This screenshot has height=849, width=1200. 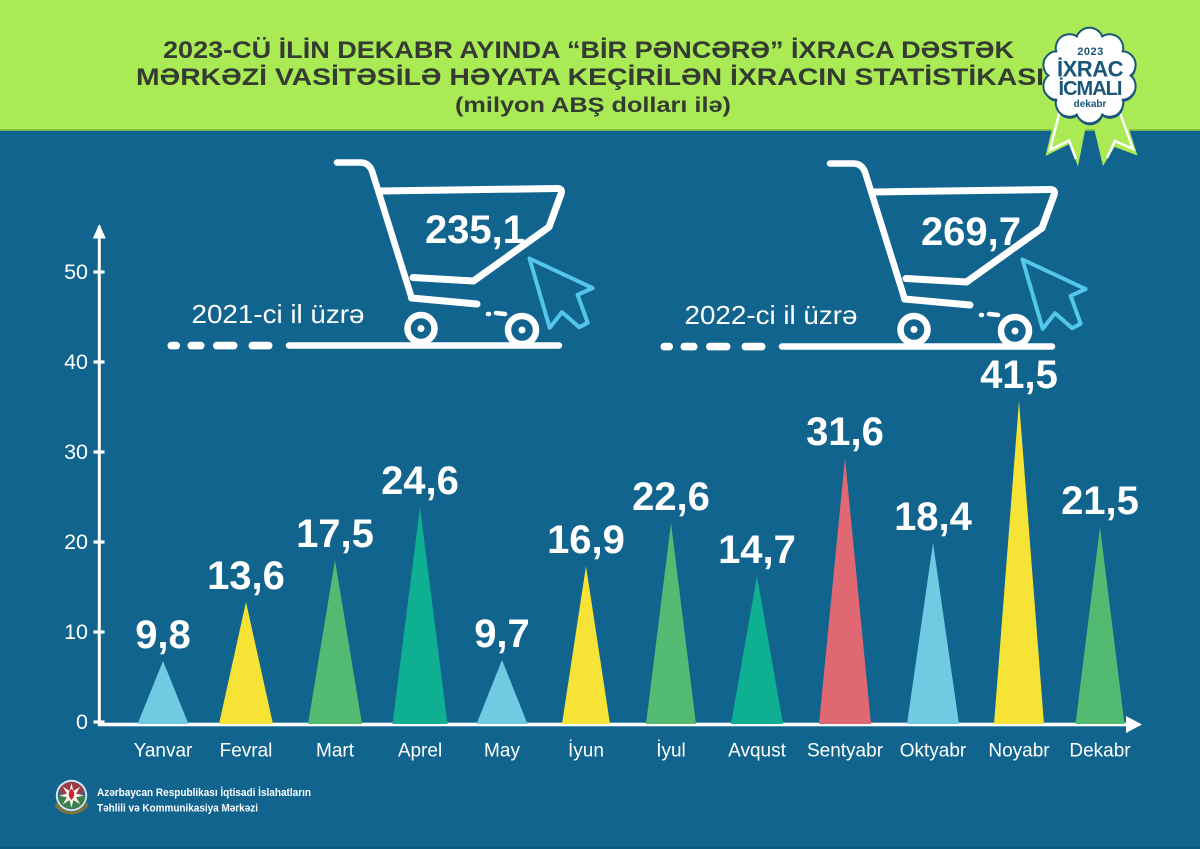 I want to click on svg-text: 13,6, so click(x=246, y=576).